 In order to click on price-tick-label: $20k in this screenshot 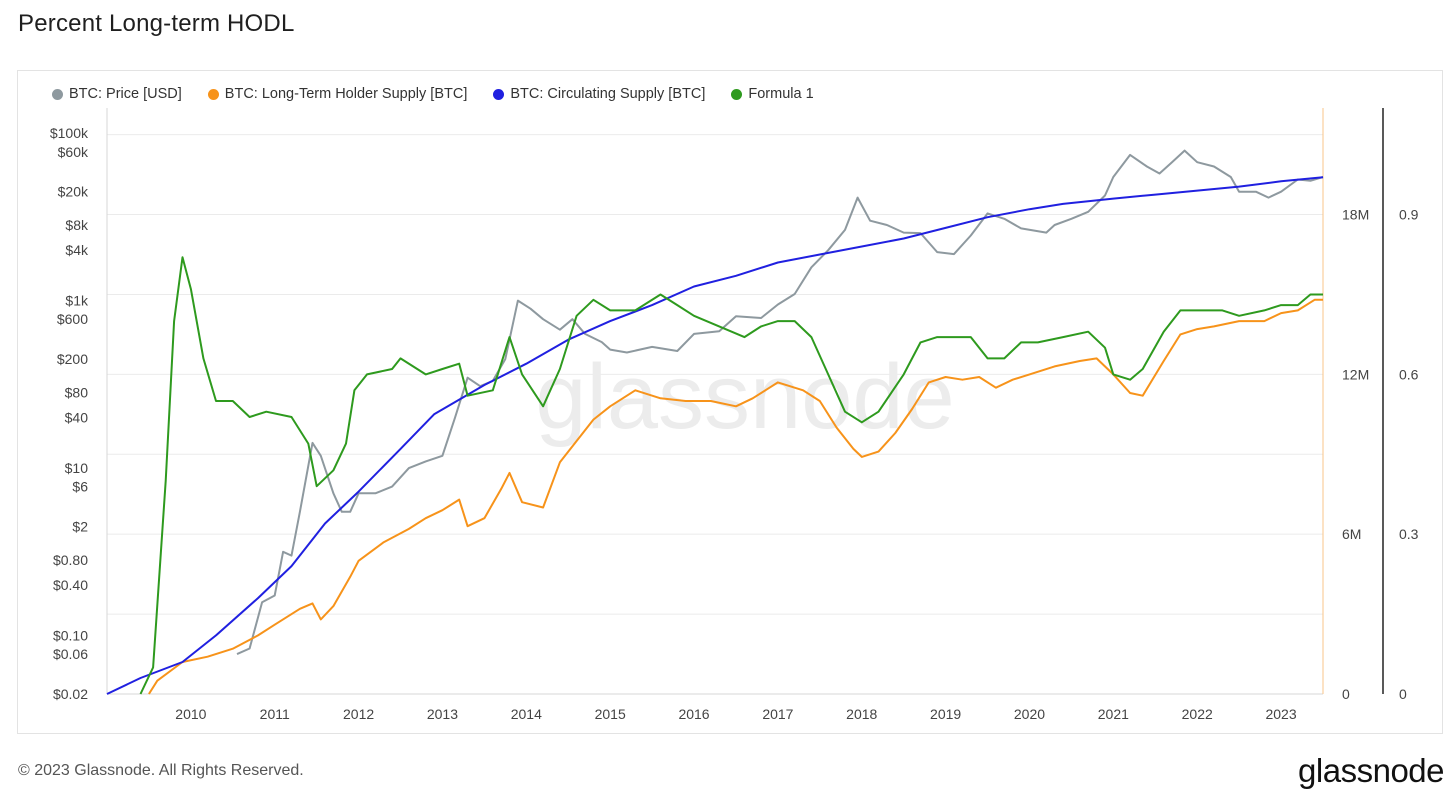, I will do `click(73, 192)`.